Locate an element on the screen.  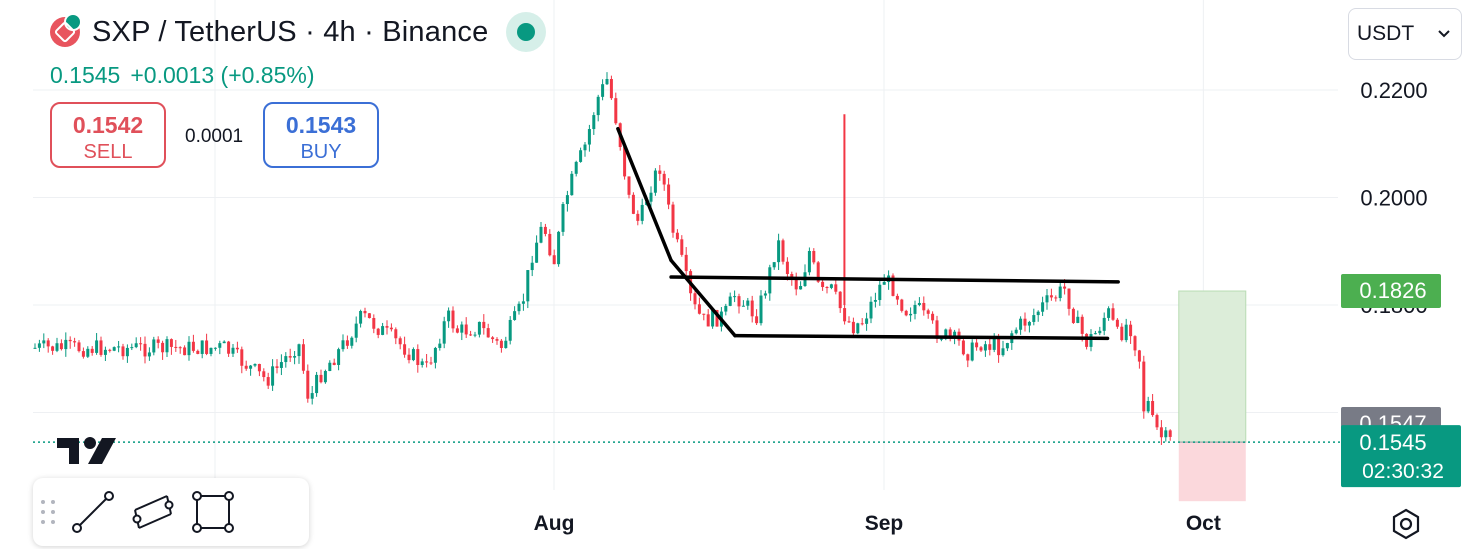
market-open-dot-icon is located at coordinates (526, 32).